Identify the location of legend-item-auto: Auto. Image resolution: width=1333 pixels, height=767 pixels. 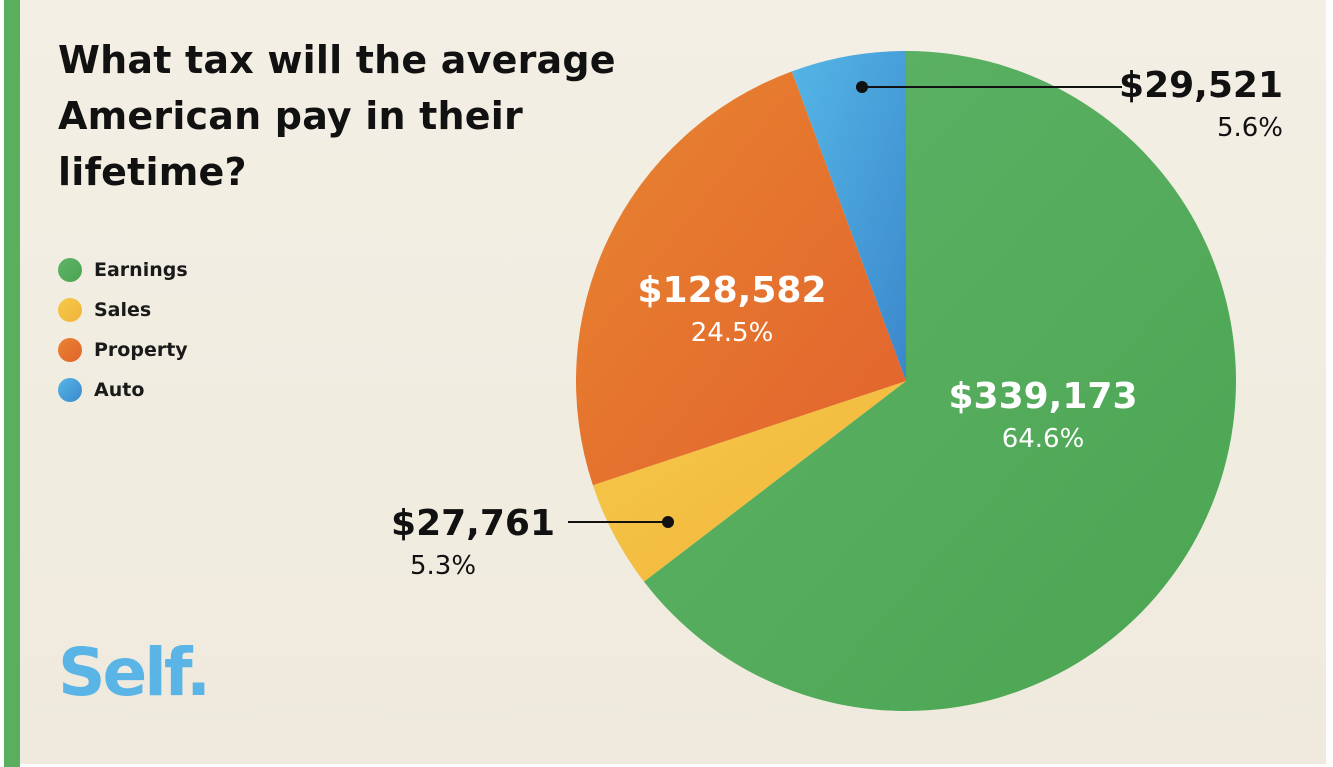
(123, 390).